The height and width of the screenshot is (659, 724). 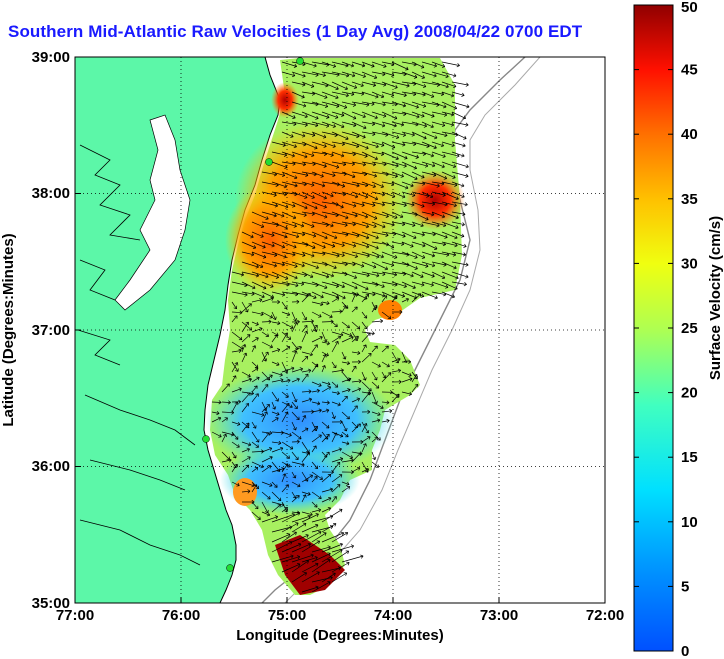 What do you see at coordinates (435, 200) in the screenshot?
I see `velocity-max-zone` at bounding box center [435, 200].